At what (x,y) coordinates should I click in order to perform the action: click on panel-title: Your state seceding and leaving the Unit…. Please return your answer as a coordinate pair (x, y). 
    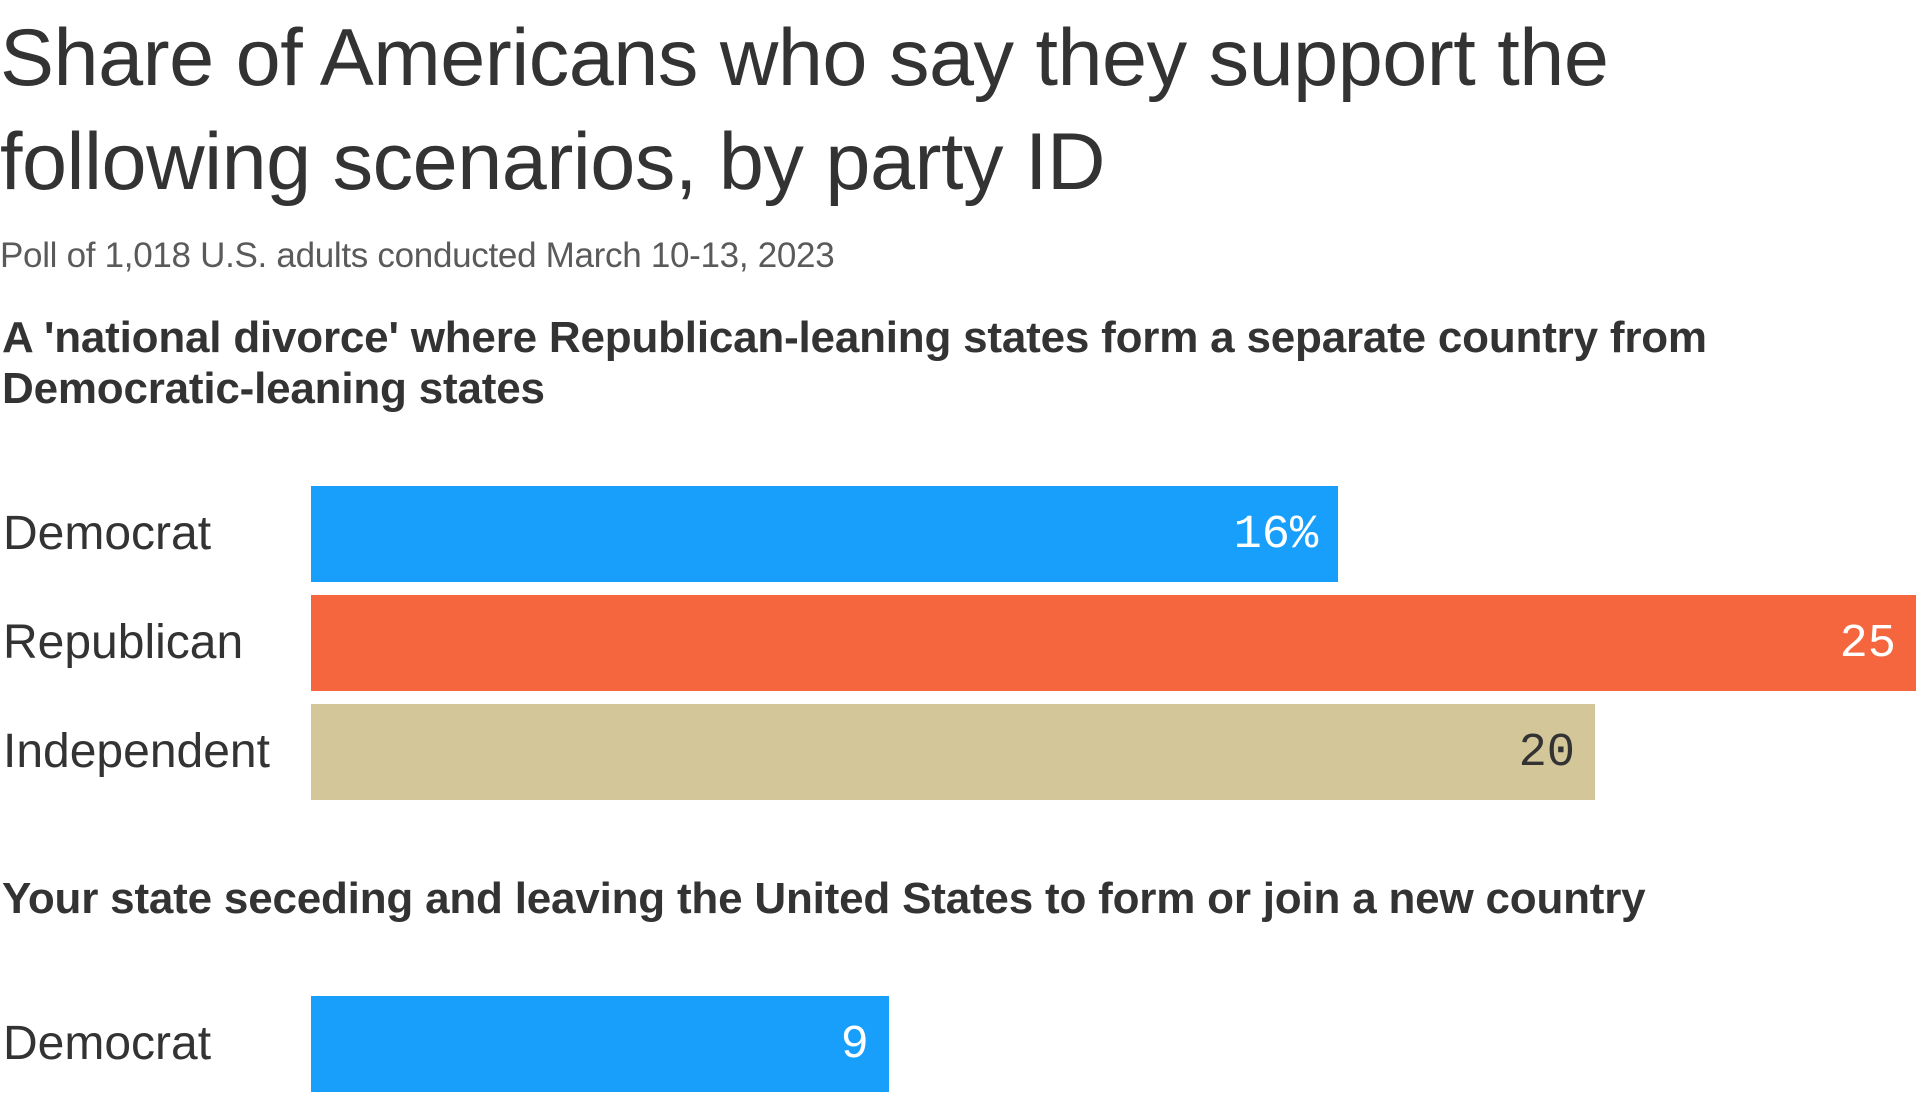
    Looking at the image, I should click on (824, 898).